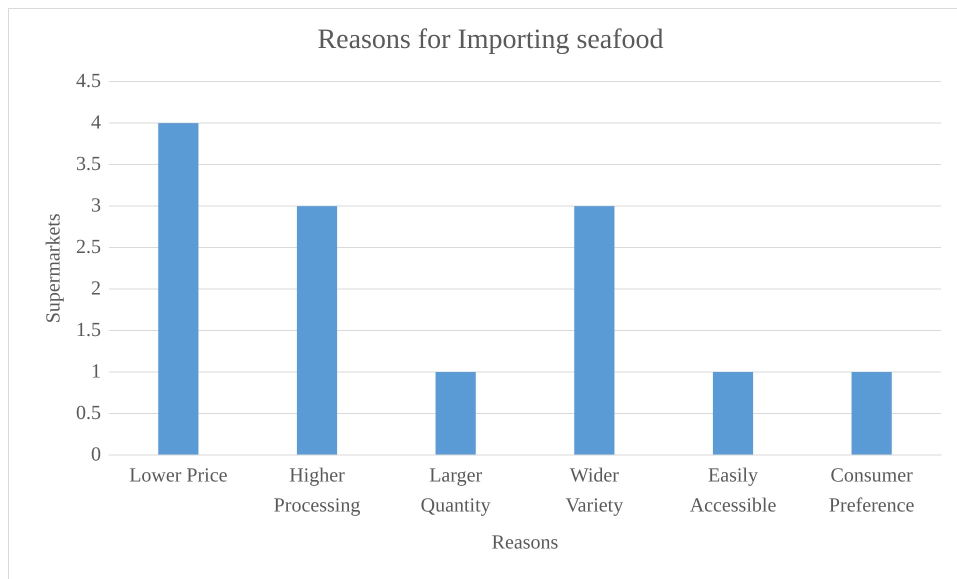 The width and height of the screenshot is (957, 579). I want to click on chart-title: Reasons for Importing seafood, so click(490, 40).